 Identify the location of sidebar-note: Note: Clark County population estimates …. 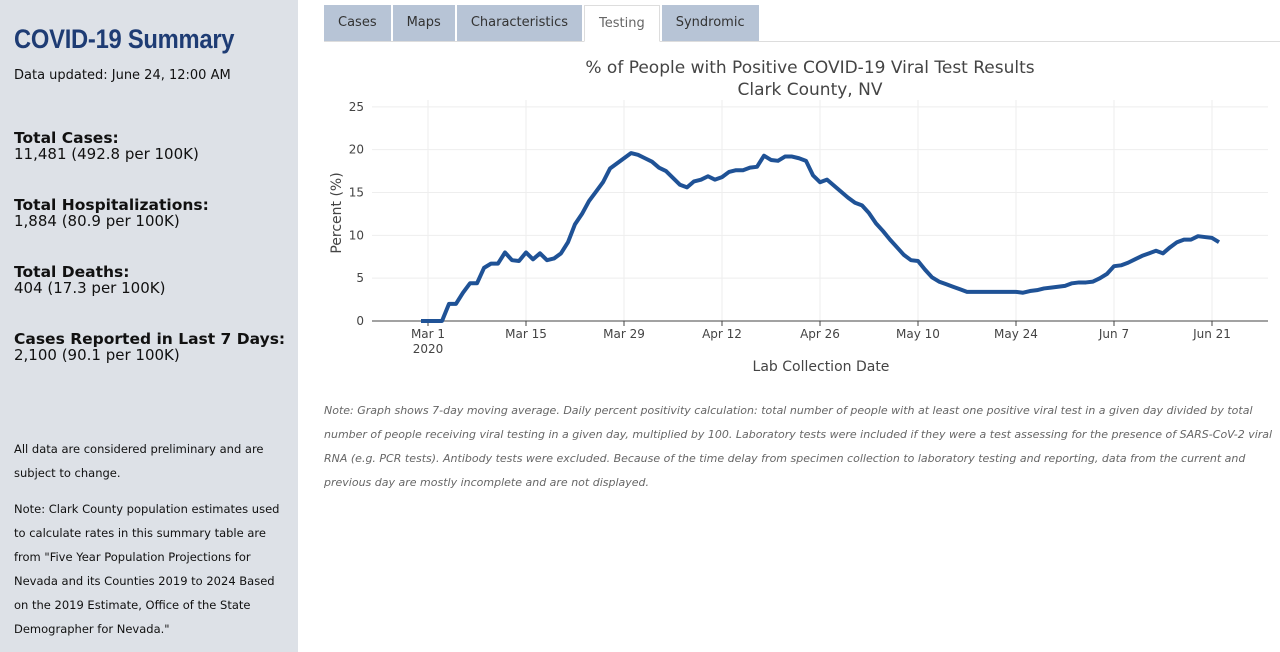
(147, 569).